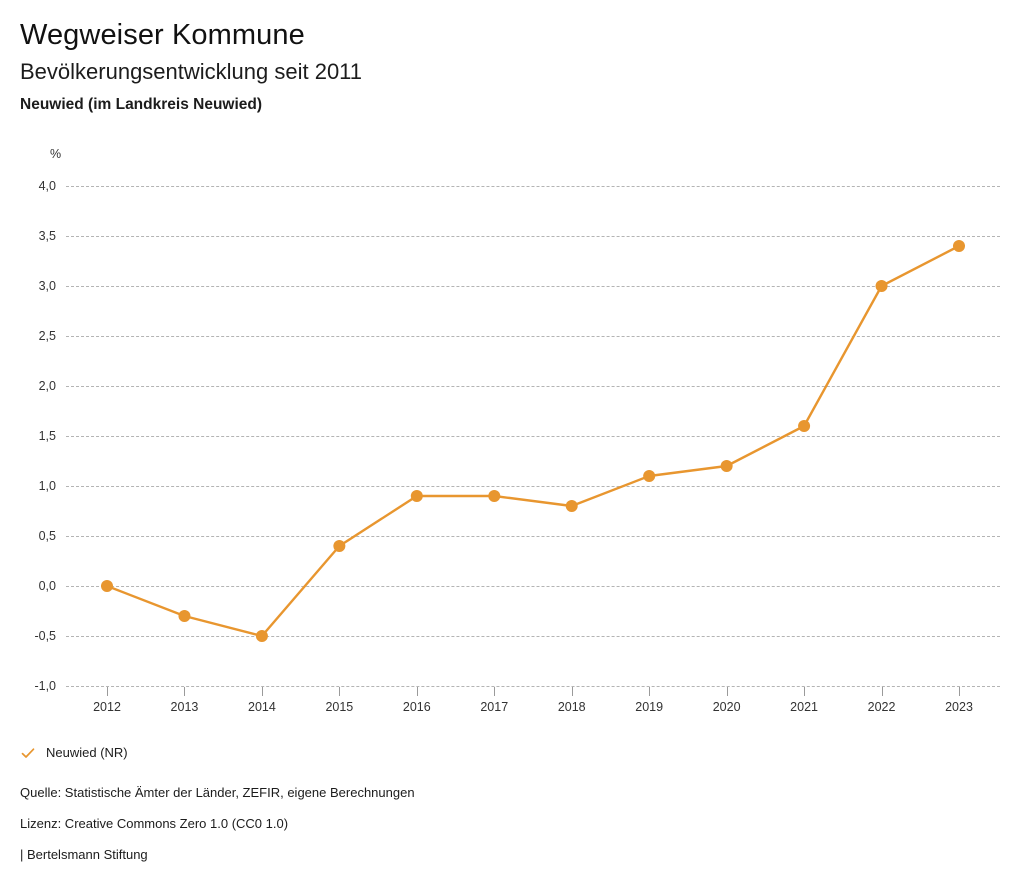 The height and width of the screenshot is (888, 1024). What do you see at coordinates (32, 436) in the screenshot?
I see `y-axis-labels: 4,0 3,5 3,0 2,5 2,0 1,5 1,0 0,5 0,0 -0,5 -1,0` at bounding box center [32, 436].